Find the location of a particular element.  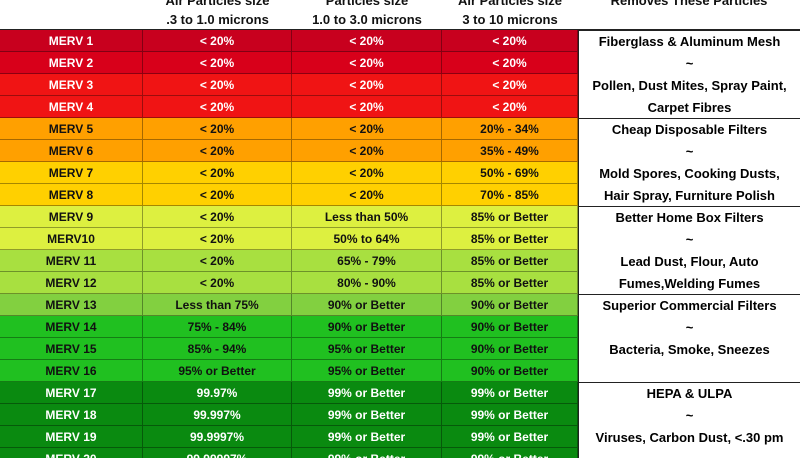

merv-rating-cell: MERV 11 is located at coordinates (71, 261).